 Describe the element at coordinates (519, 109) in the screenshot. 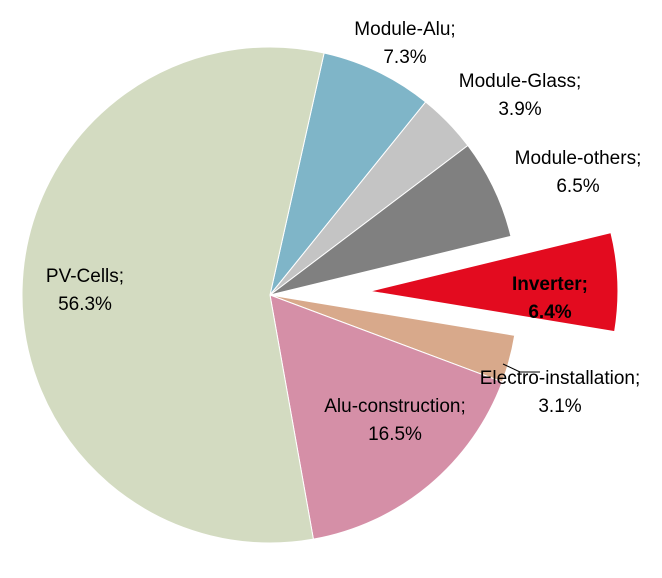

I see `slice-value-label: 3.9%` at that location.